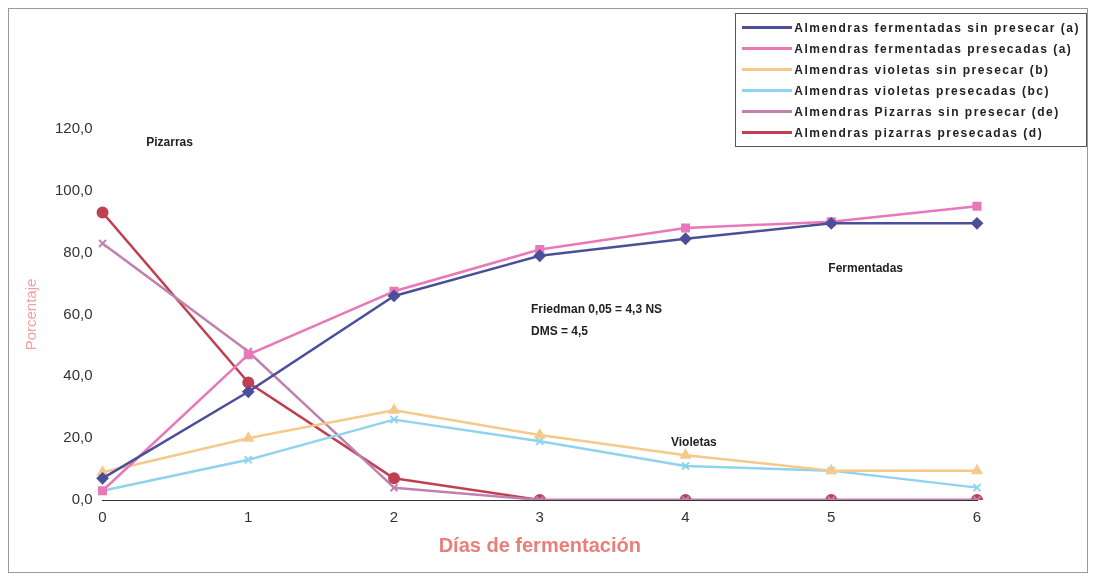 Image resolution: width=1096 pixels, height=581 pixels. What do you see at coordinates (78, 437) in the screenshot?
I see `y-tick-label: 20,0` at bounding box center [78, 437].